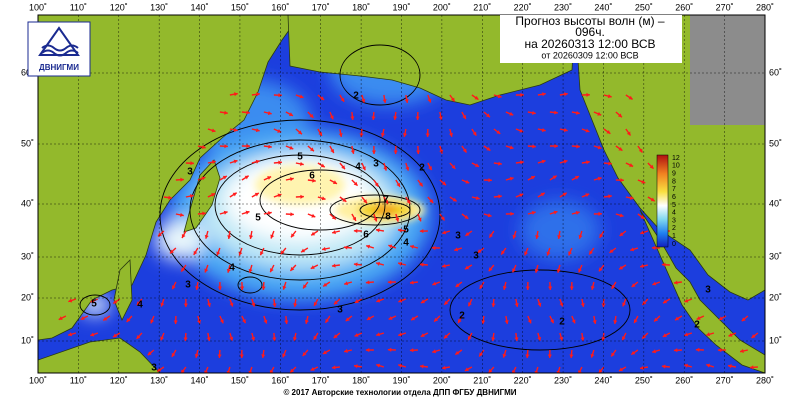 The height and width of the screenshot is (400, 800). I want to click on valid-time: на 20260313 12:00 ВСВ, so click(590, 44).